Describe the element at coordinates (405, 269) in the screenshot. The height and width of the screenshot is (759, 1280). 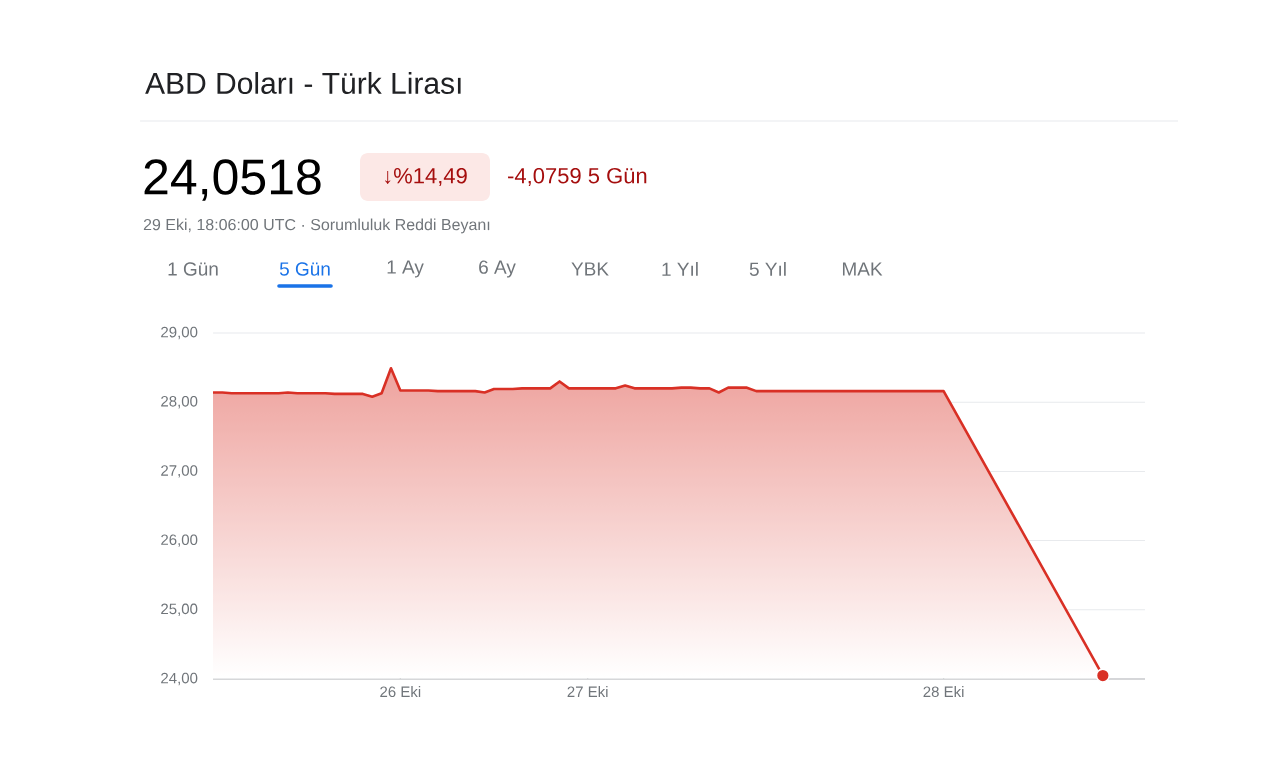
I see `text: 1 Ay` at that location.